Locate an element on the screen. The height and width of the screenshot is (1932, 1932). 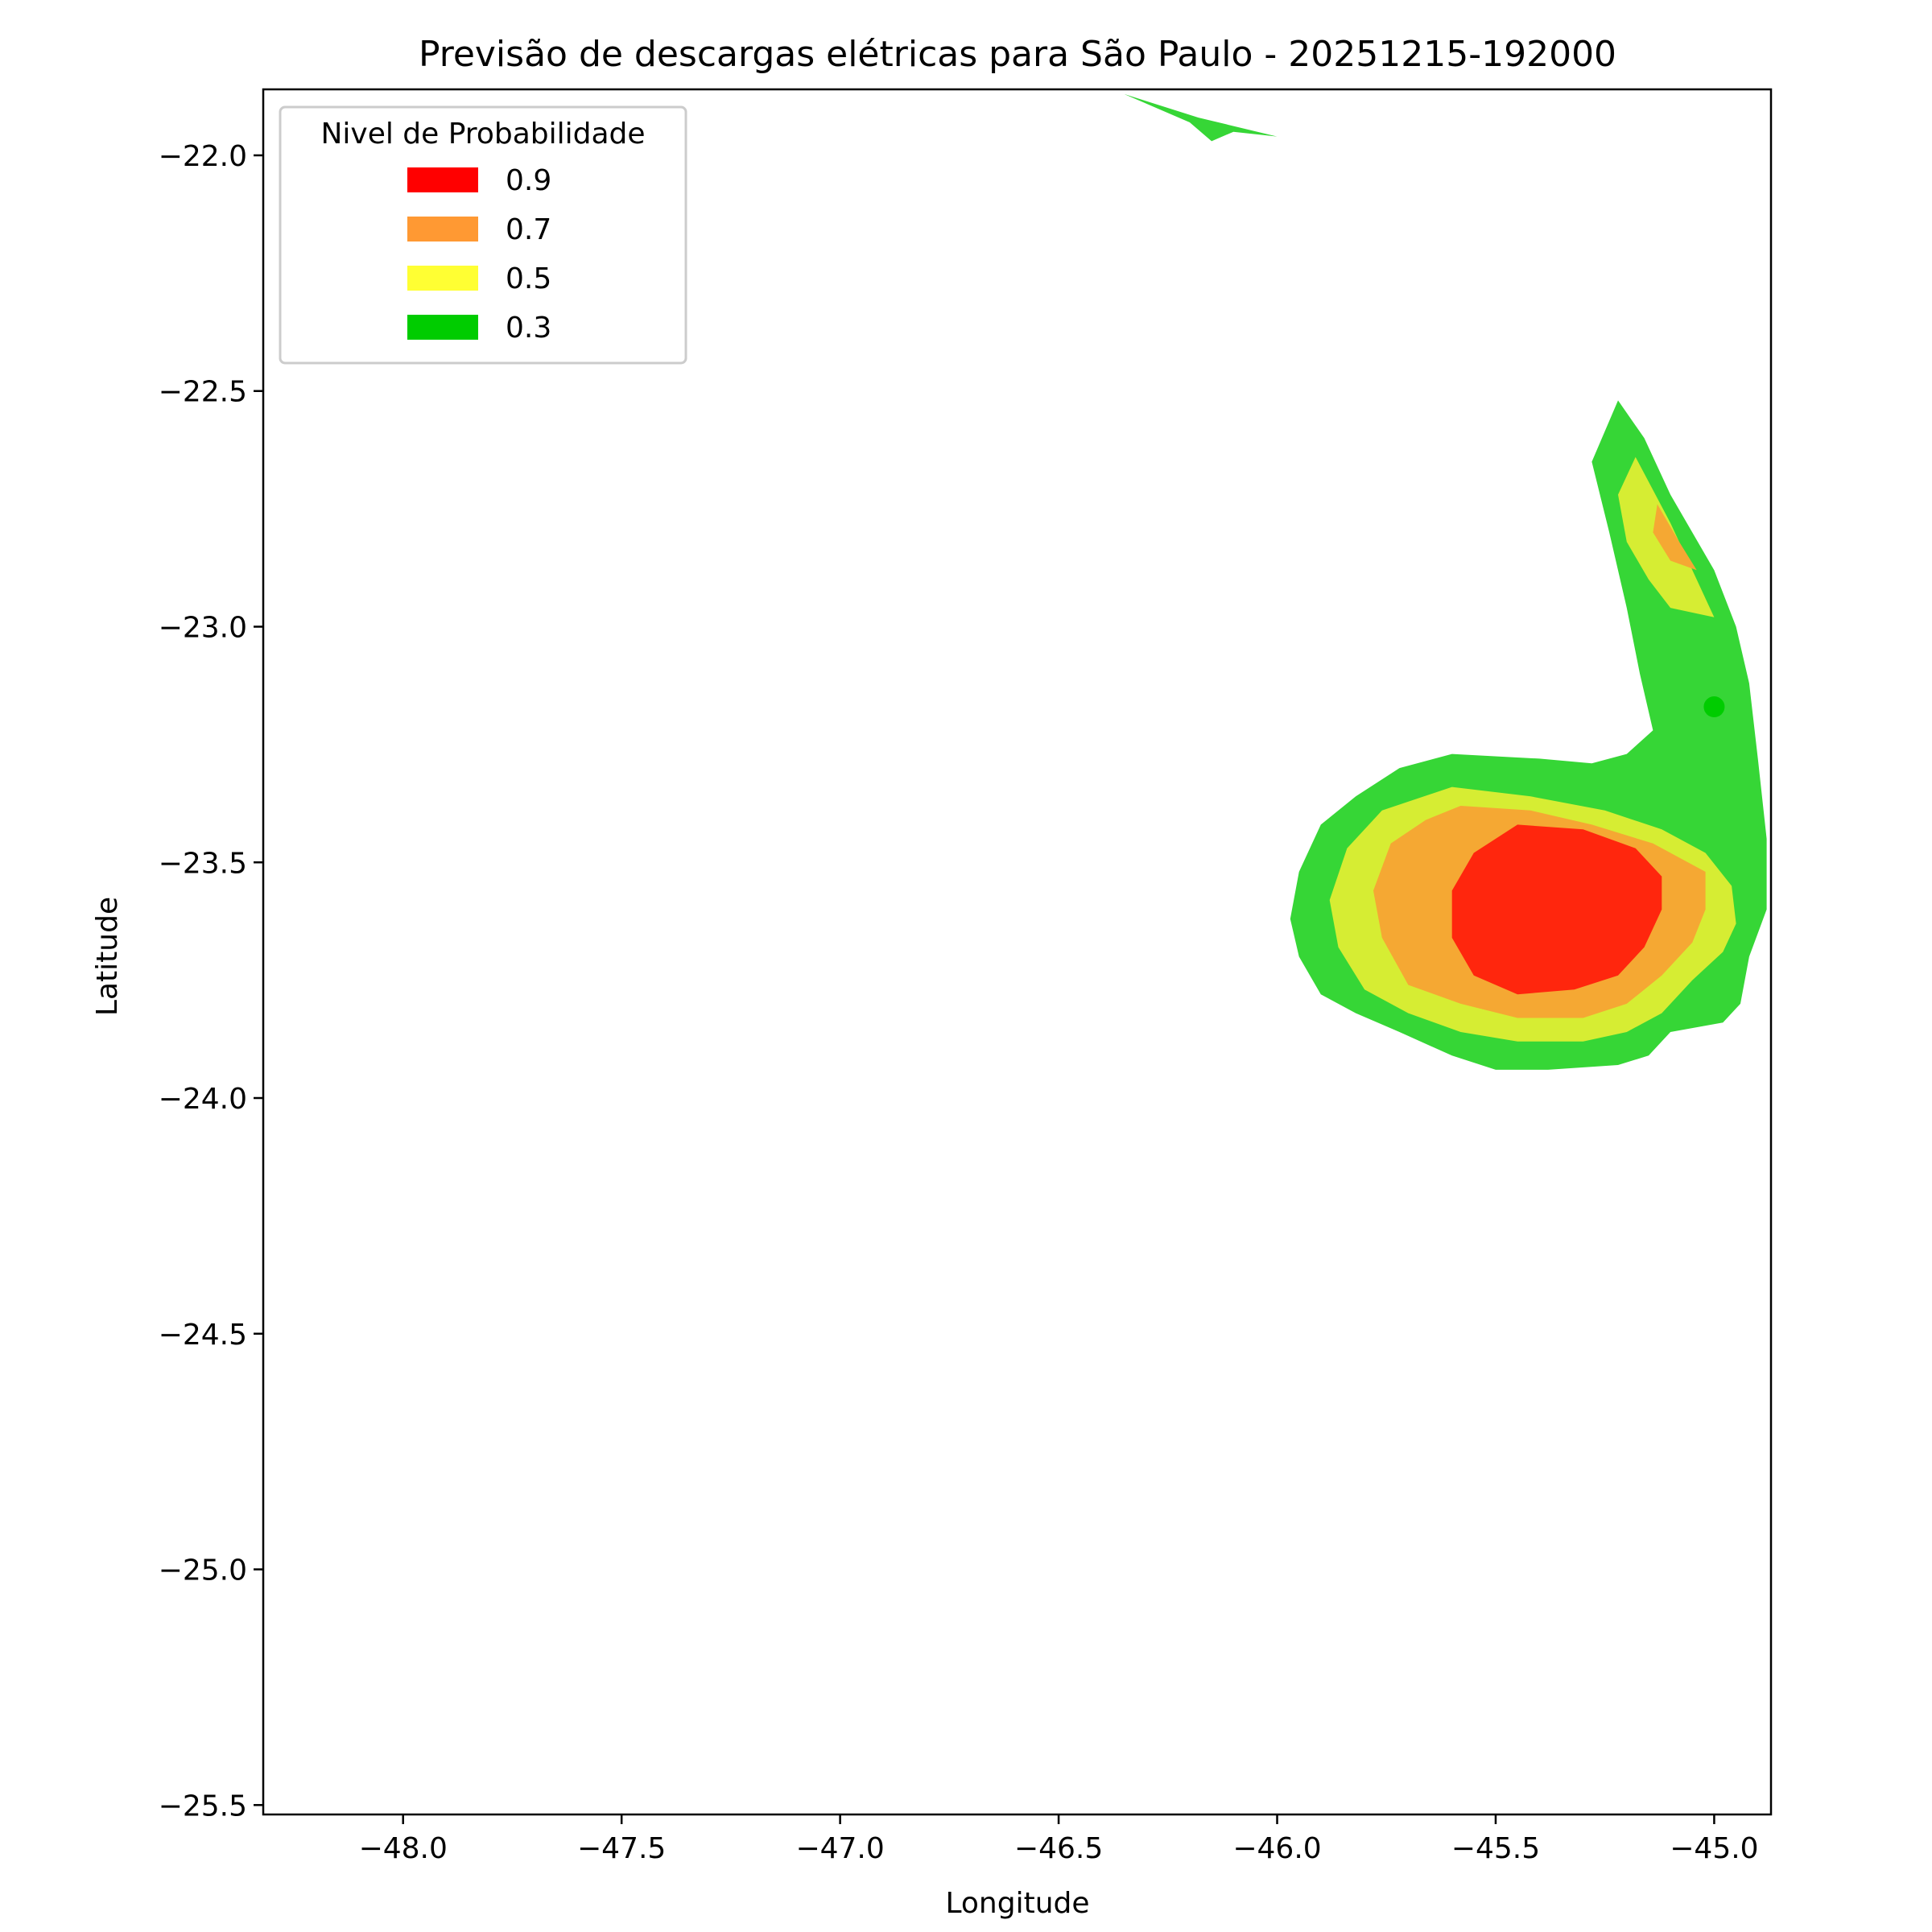
legend-label: 0.5 is located at coordinates (528, 278).